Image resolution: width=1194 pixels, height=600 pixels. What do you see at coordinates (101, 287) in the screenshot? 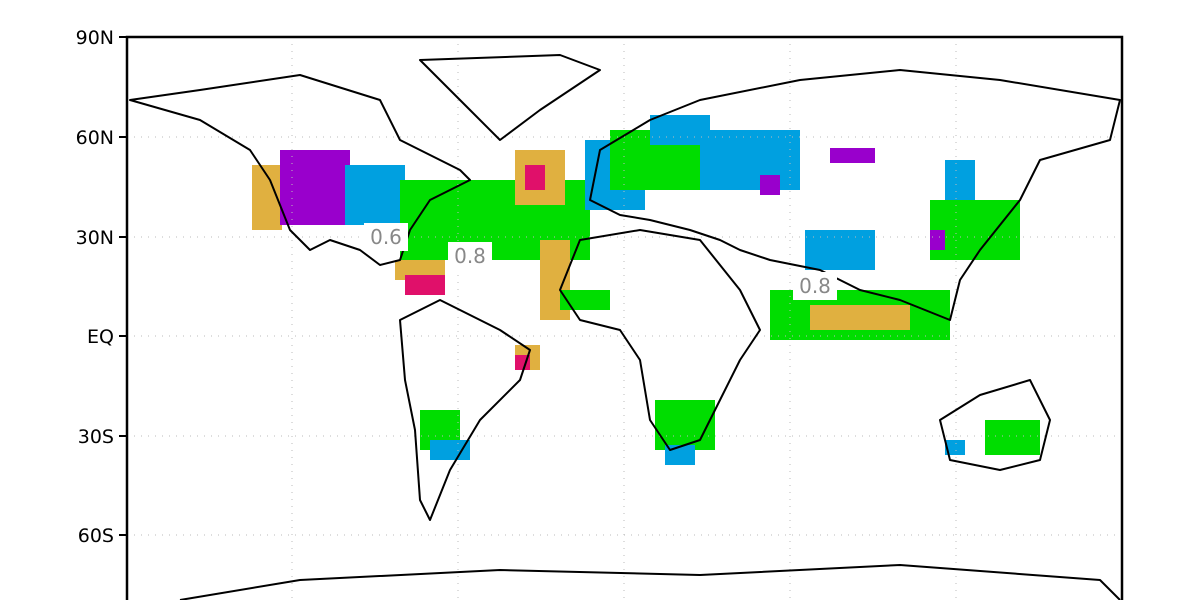
I see `lat-axis: 90N 60N 30N EQ 30S 60S` at bounding box center [101, 287].